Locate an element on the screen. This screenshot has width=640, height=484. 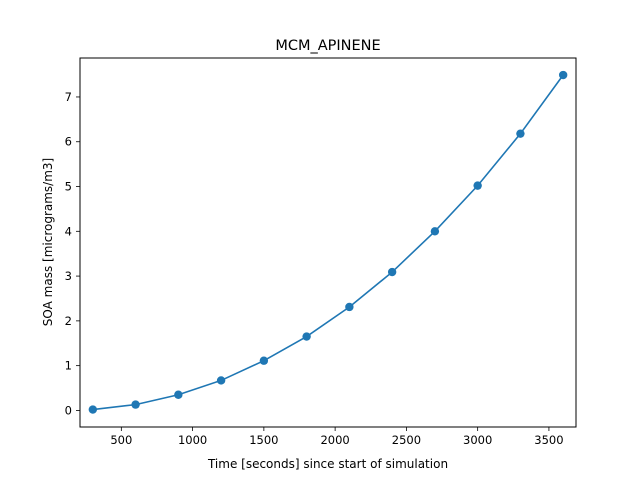
x-tick-label: 3000 is located at coordinates (477, 440).